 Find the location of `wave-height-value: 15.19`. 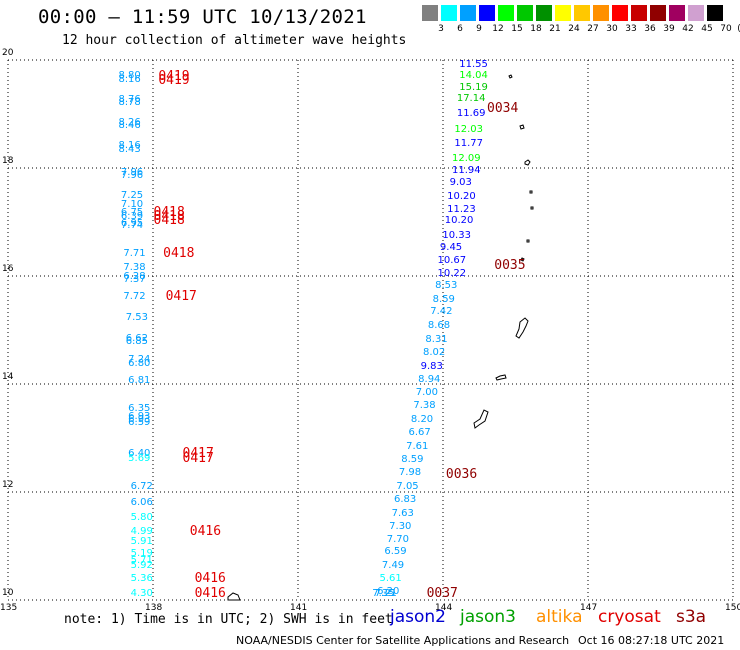

wave-height-value: 15.19 is located at coordinates (473, 87).